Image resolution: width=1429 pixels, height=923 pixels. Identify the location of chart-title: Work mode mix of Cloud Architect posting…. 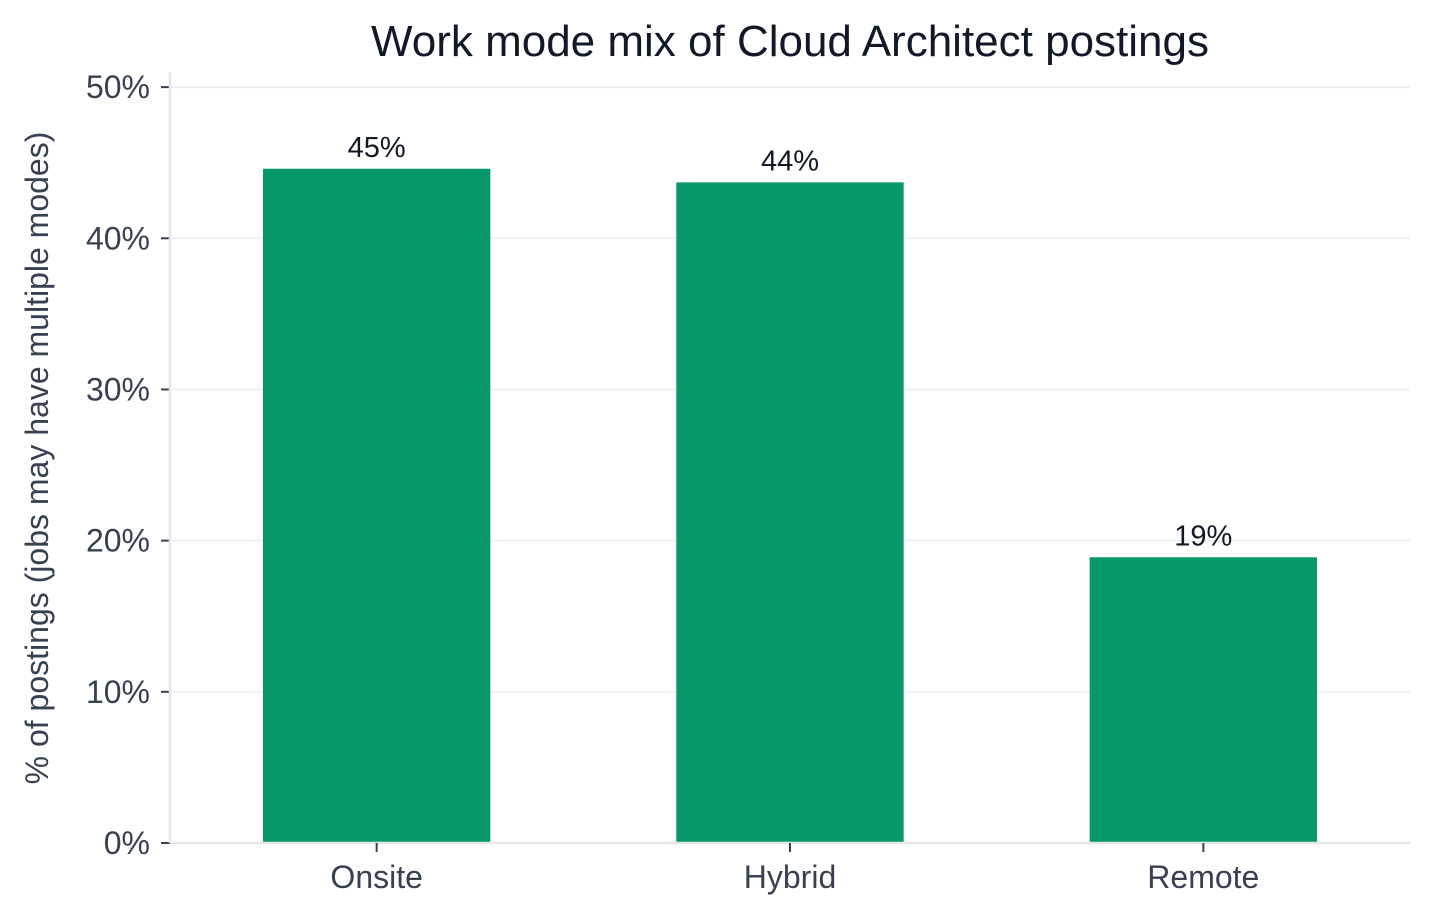
(790, 41).